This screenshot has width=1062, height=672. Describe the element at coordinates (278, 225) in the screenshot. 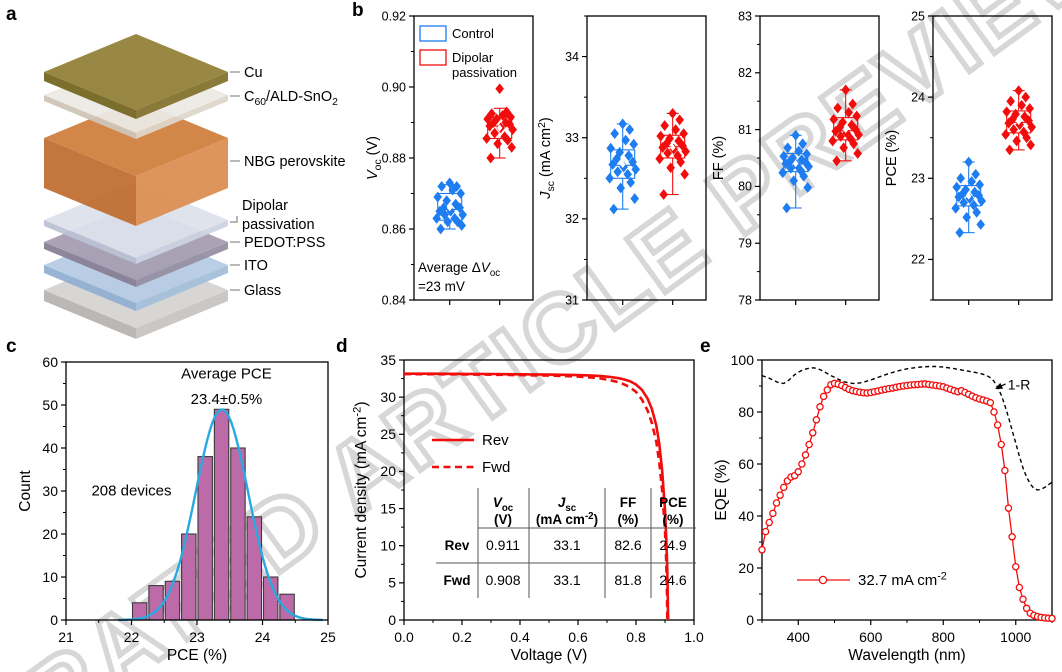

I see `layer-label: passivation` at that location.